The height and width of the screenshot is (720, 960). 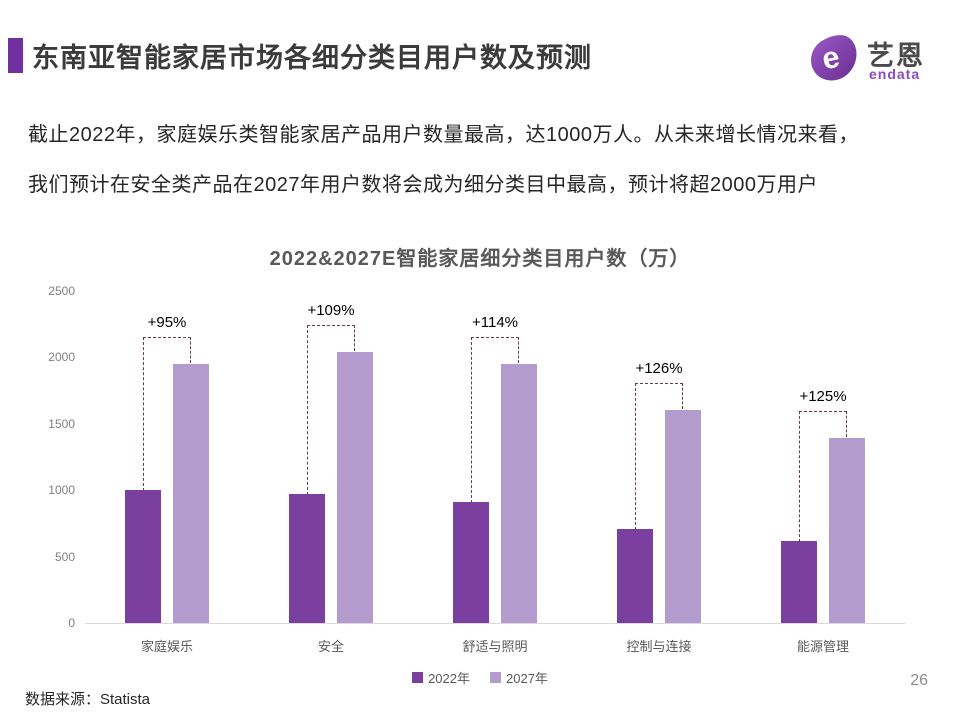 What do you see at coordinates (919, 680) in the screenshot?
I see `page-number: 26` at bounding box center [919, 680].